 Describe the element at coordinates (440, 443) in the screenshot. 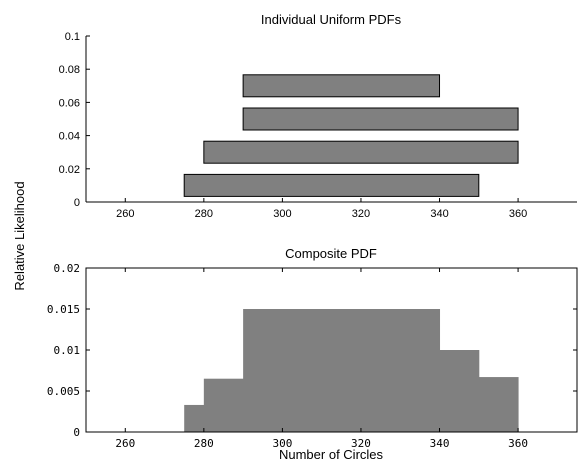

I see `bottom-xtick-label: 340` at that location.